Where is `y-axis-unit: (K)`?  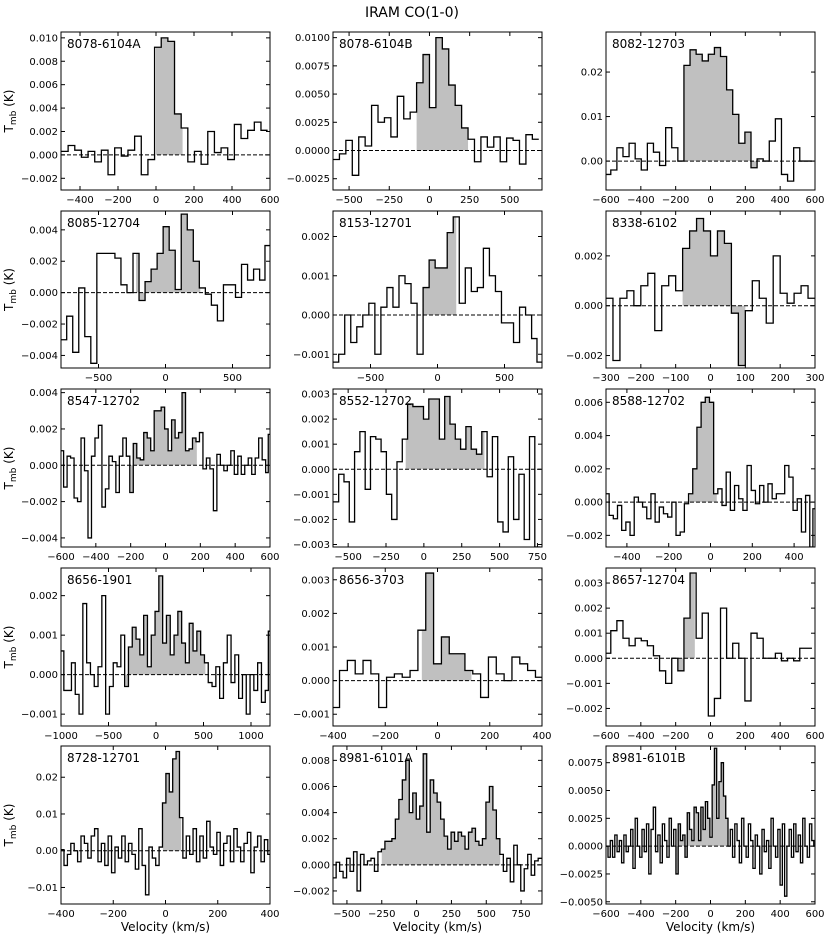
y-axis-unit: (K) is located at coordinates (9, 814).